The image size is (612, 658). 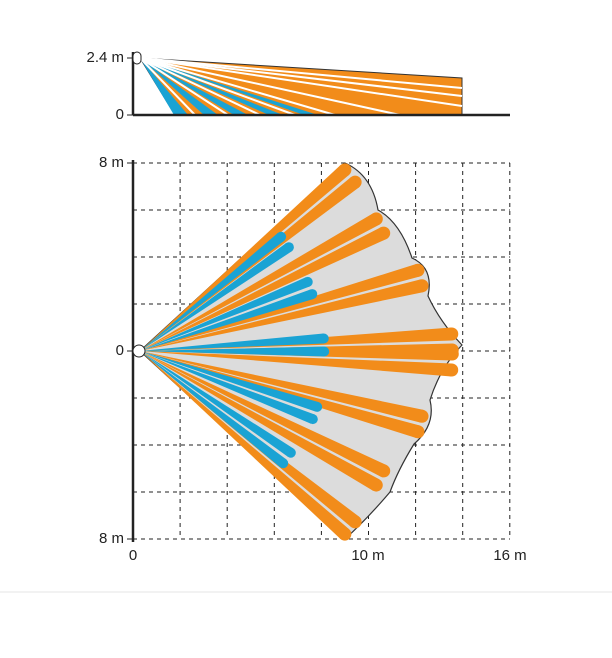 I want to click on x-label: 16 m, so click(x=509, y=555).